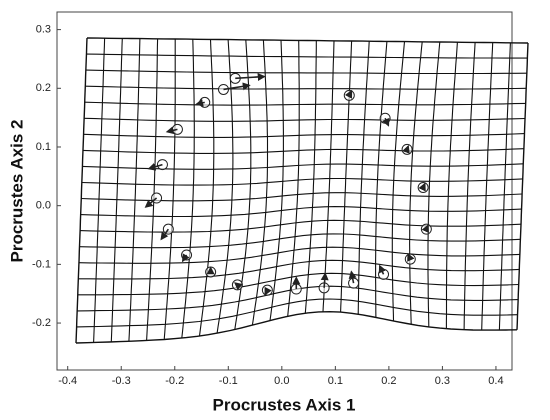  Describe the element at coordinates (228, 381) in the screenshot. I see `x-tick-label: -0.1` at that location.